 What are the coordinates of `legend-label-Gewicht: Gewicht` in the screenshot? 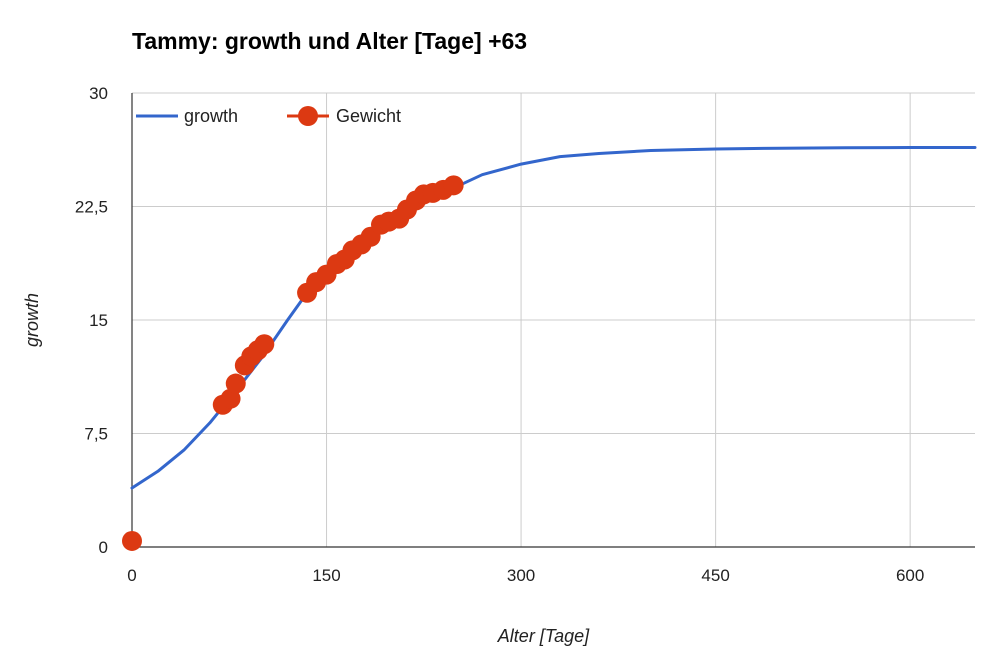 It's located at (368, 116).